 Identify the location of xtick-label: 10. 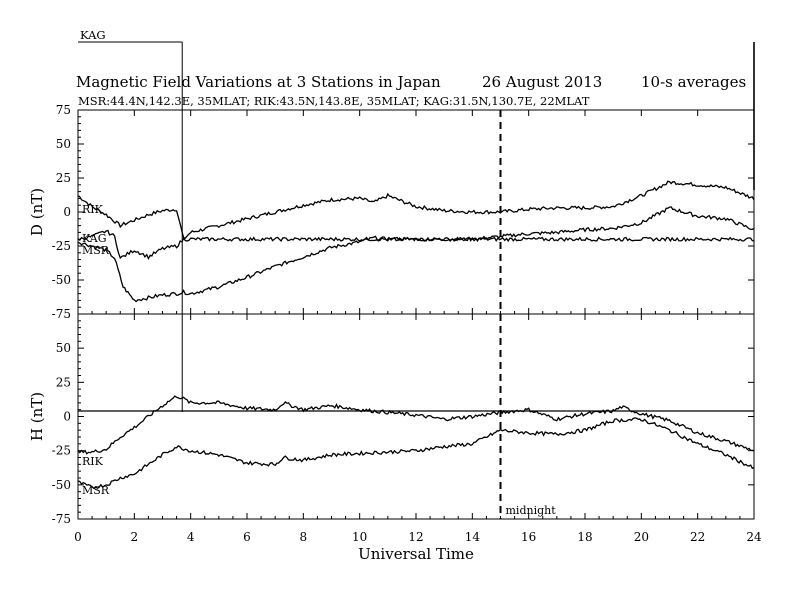
(359, 537).